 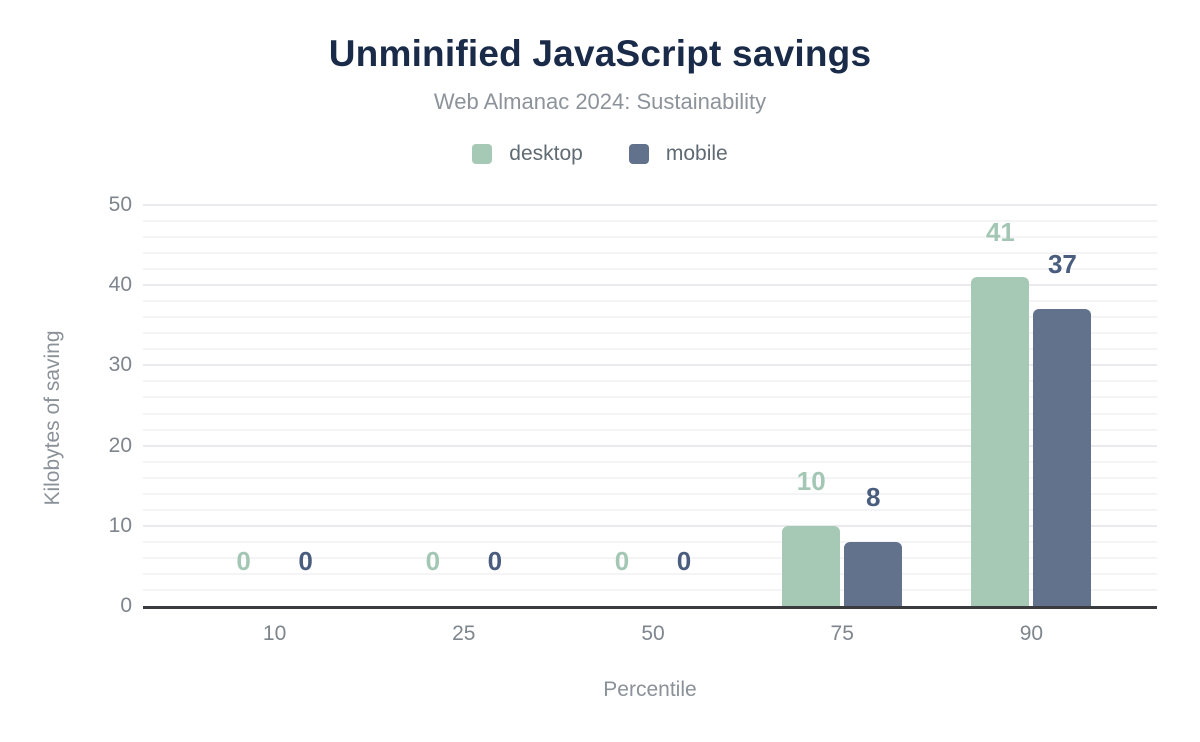 I want to click on legend-swatch-desktop, so click(x=482, y=154).